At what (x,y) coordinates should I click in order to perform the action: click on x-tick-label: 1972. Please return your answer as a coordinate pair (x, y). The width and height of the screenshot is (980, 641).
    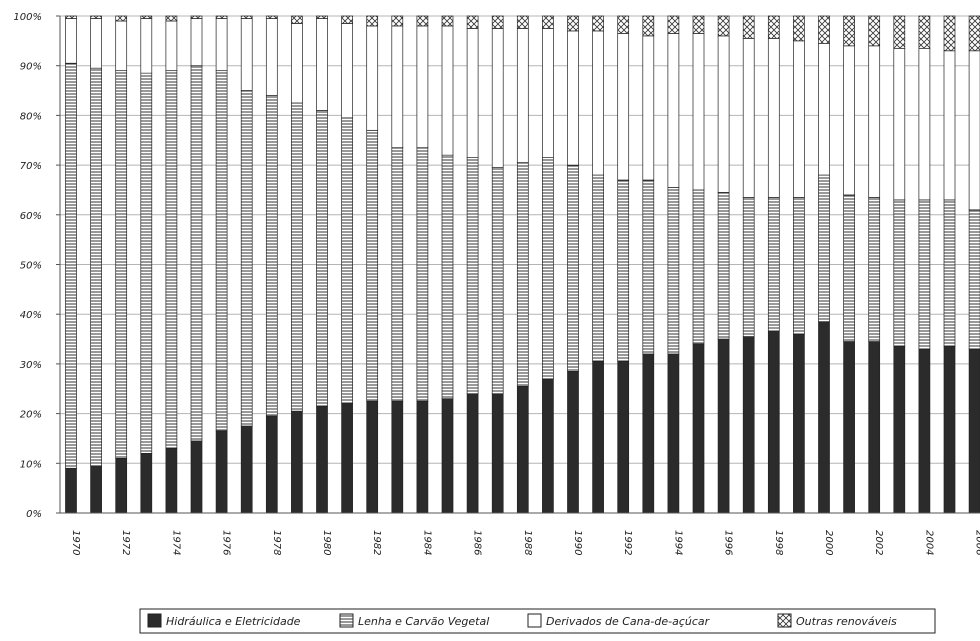
    Looking at the image, I should click on (125, 542).